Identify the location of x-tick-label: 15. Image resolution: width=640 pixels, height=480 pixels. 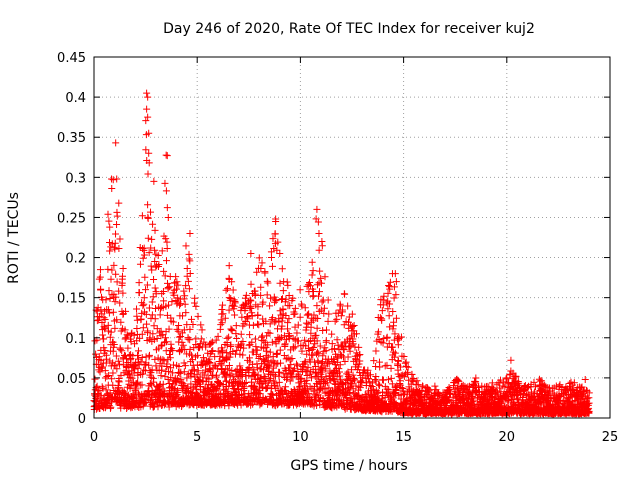
(403, 437).